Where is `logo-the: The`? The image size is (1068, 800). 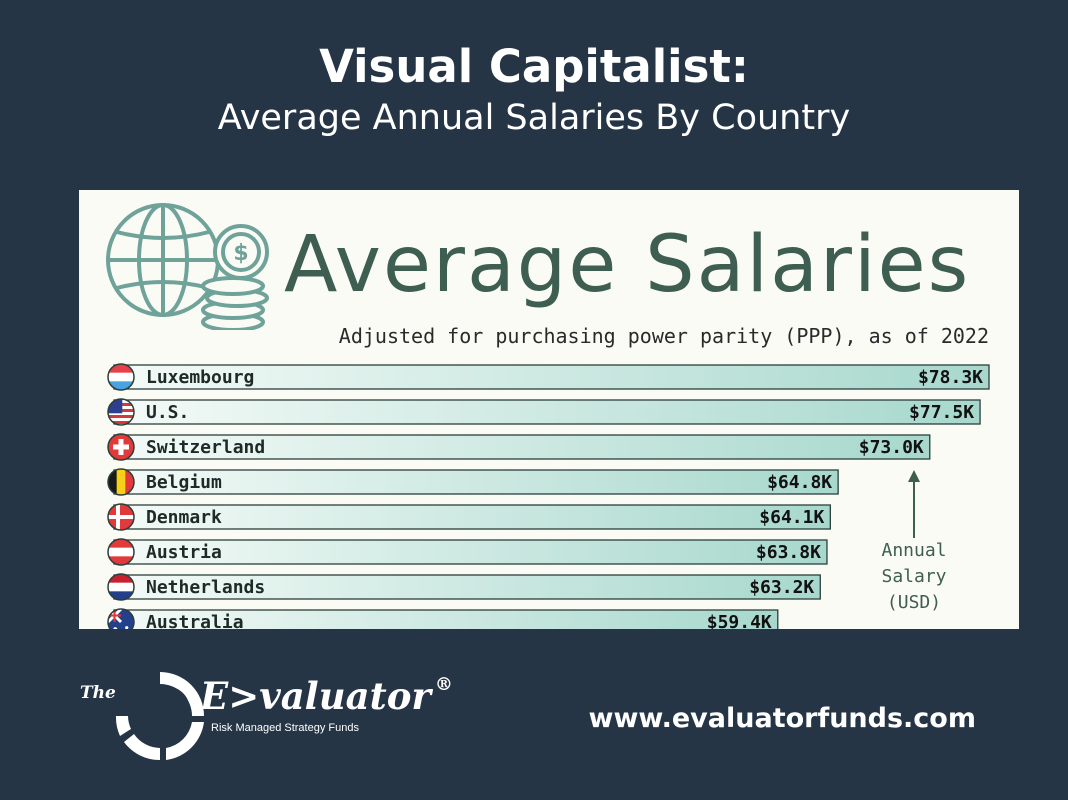 logo-the: The is located at coordinates (98, 693).